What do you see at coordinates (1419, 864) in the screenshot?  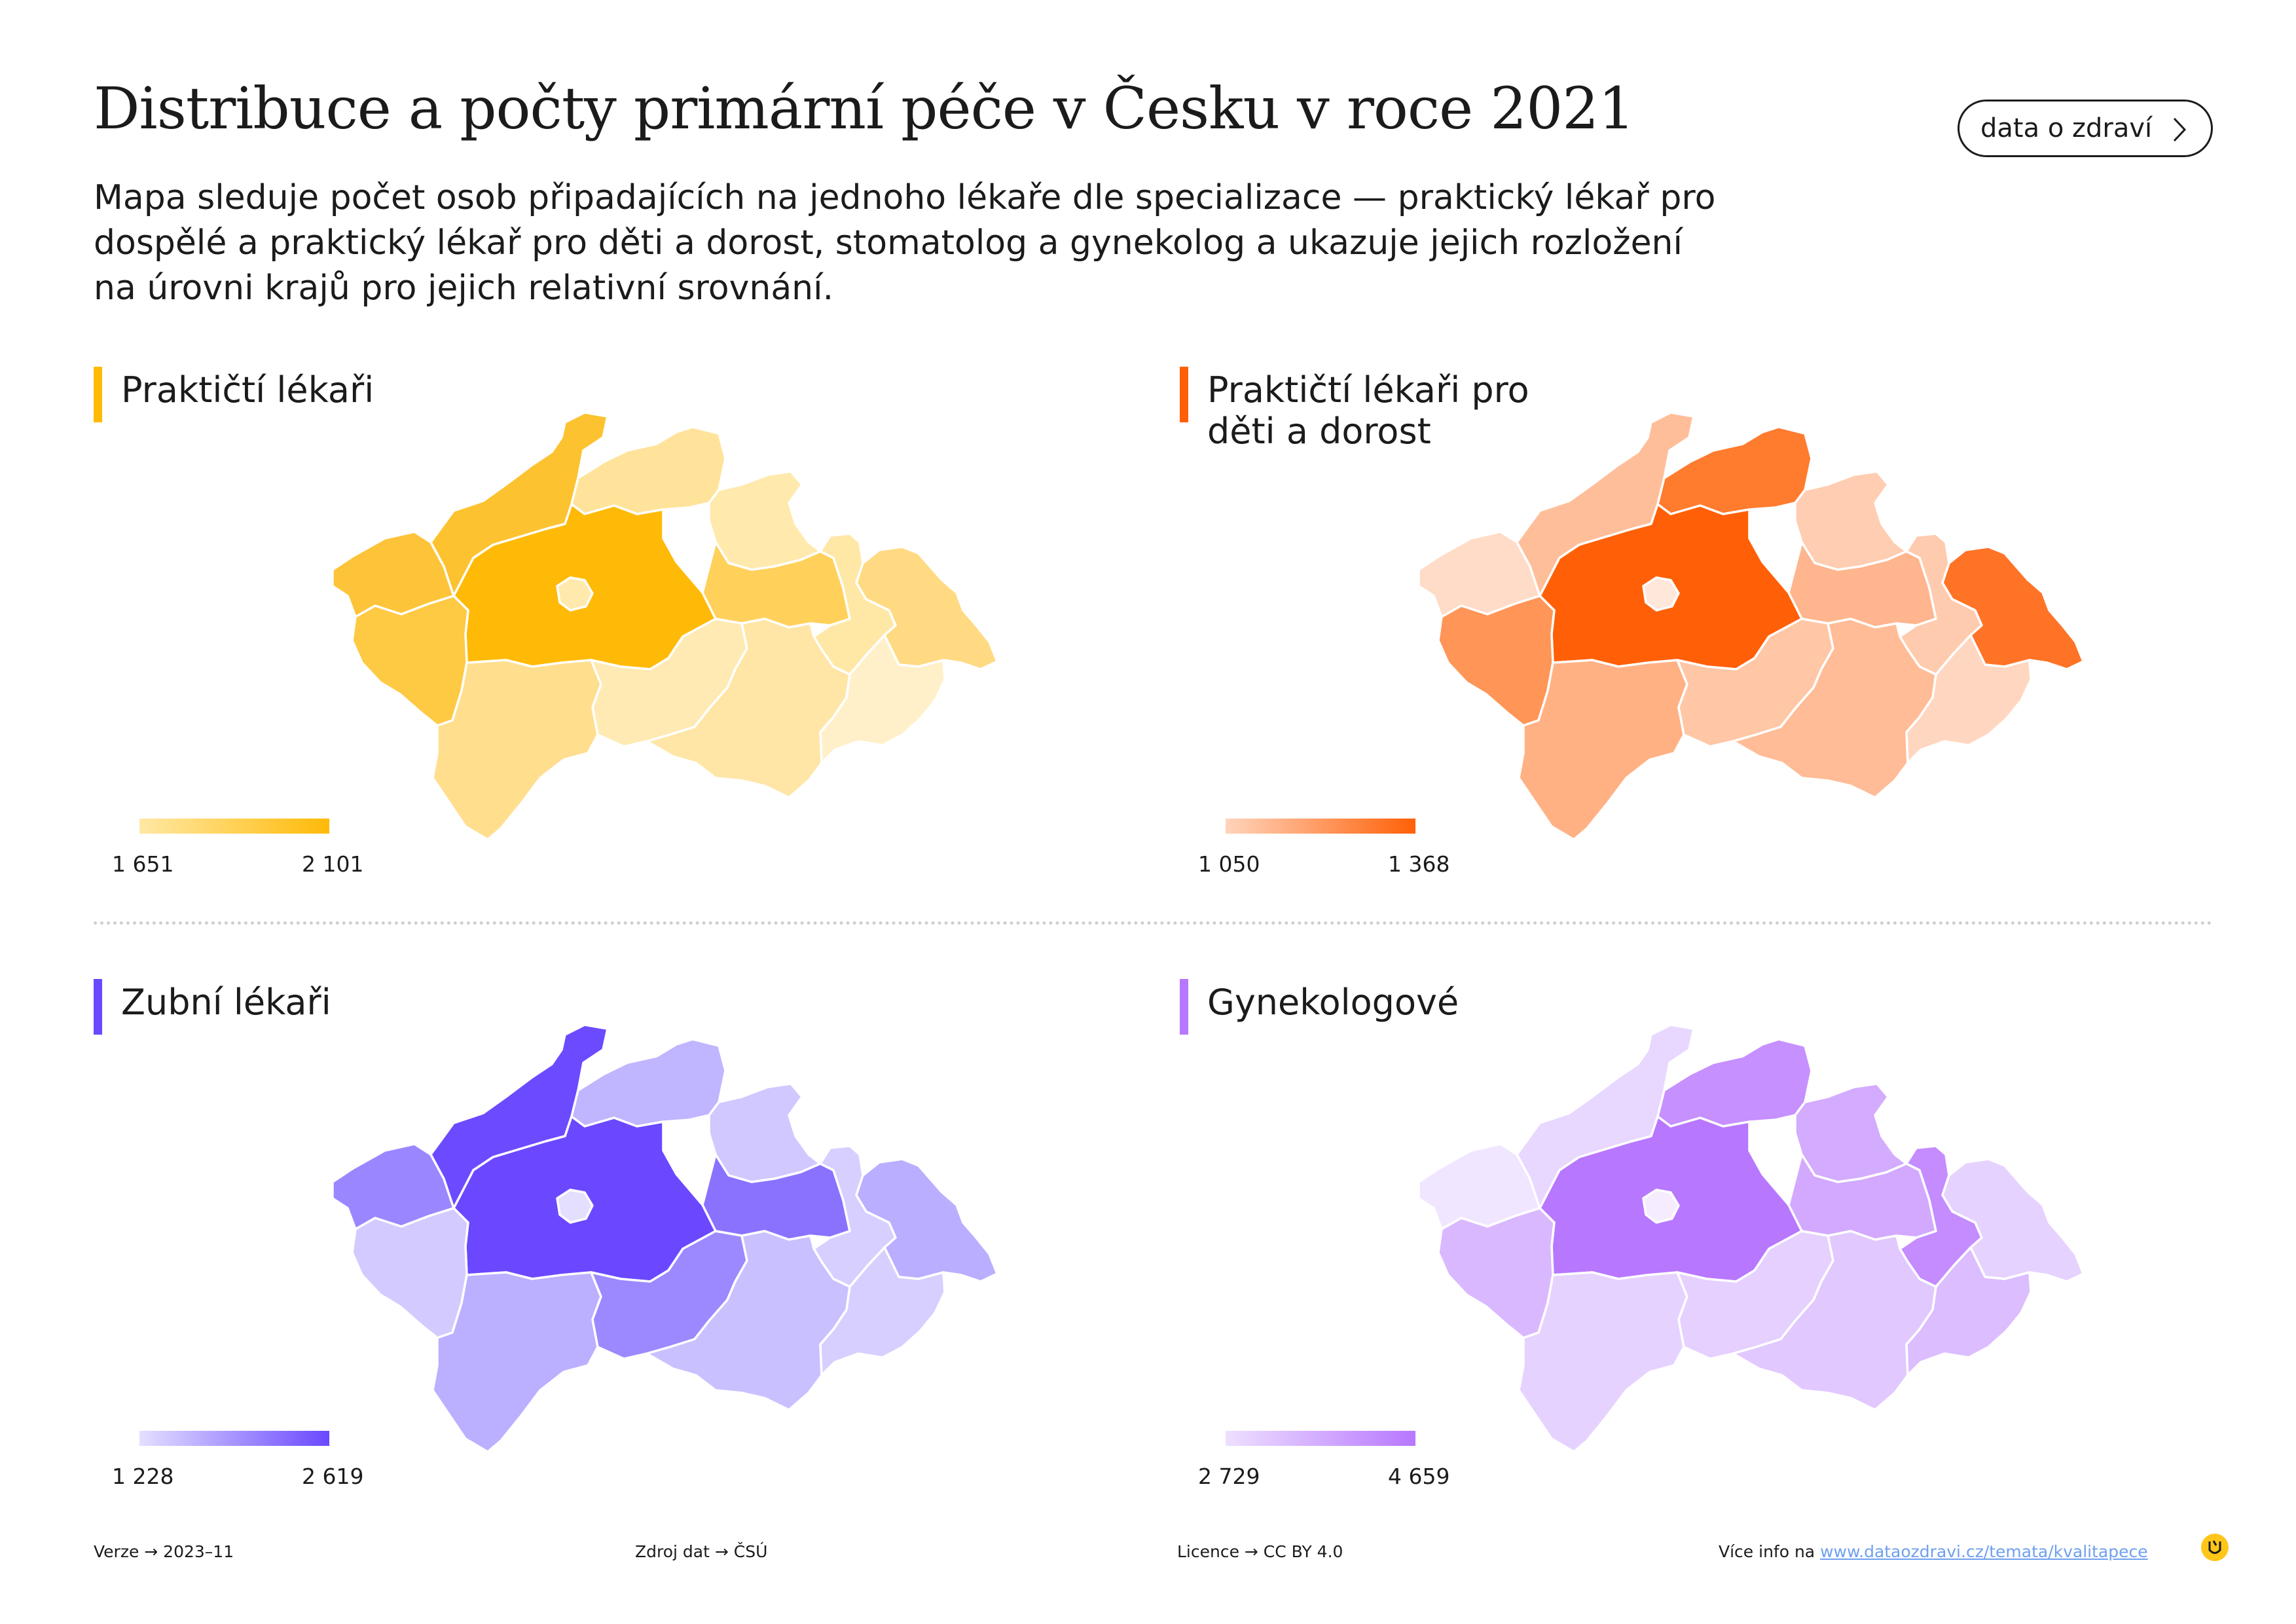 I see `legend-max-value: 1 368` at bounding box center [1419, 864].